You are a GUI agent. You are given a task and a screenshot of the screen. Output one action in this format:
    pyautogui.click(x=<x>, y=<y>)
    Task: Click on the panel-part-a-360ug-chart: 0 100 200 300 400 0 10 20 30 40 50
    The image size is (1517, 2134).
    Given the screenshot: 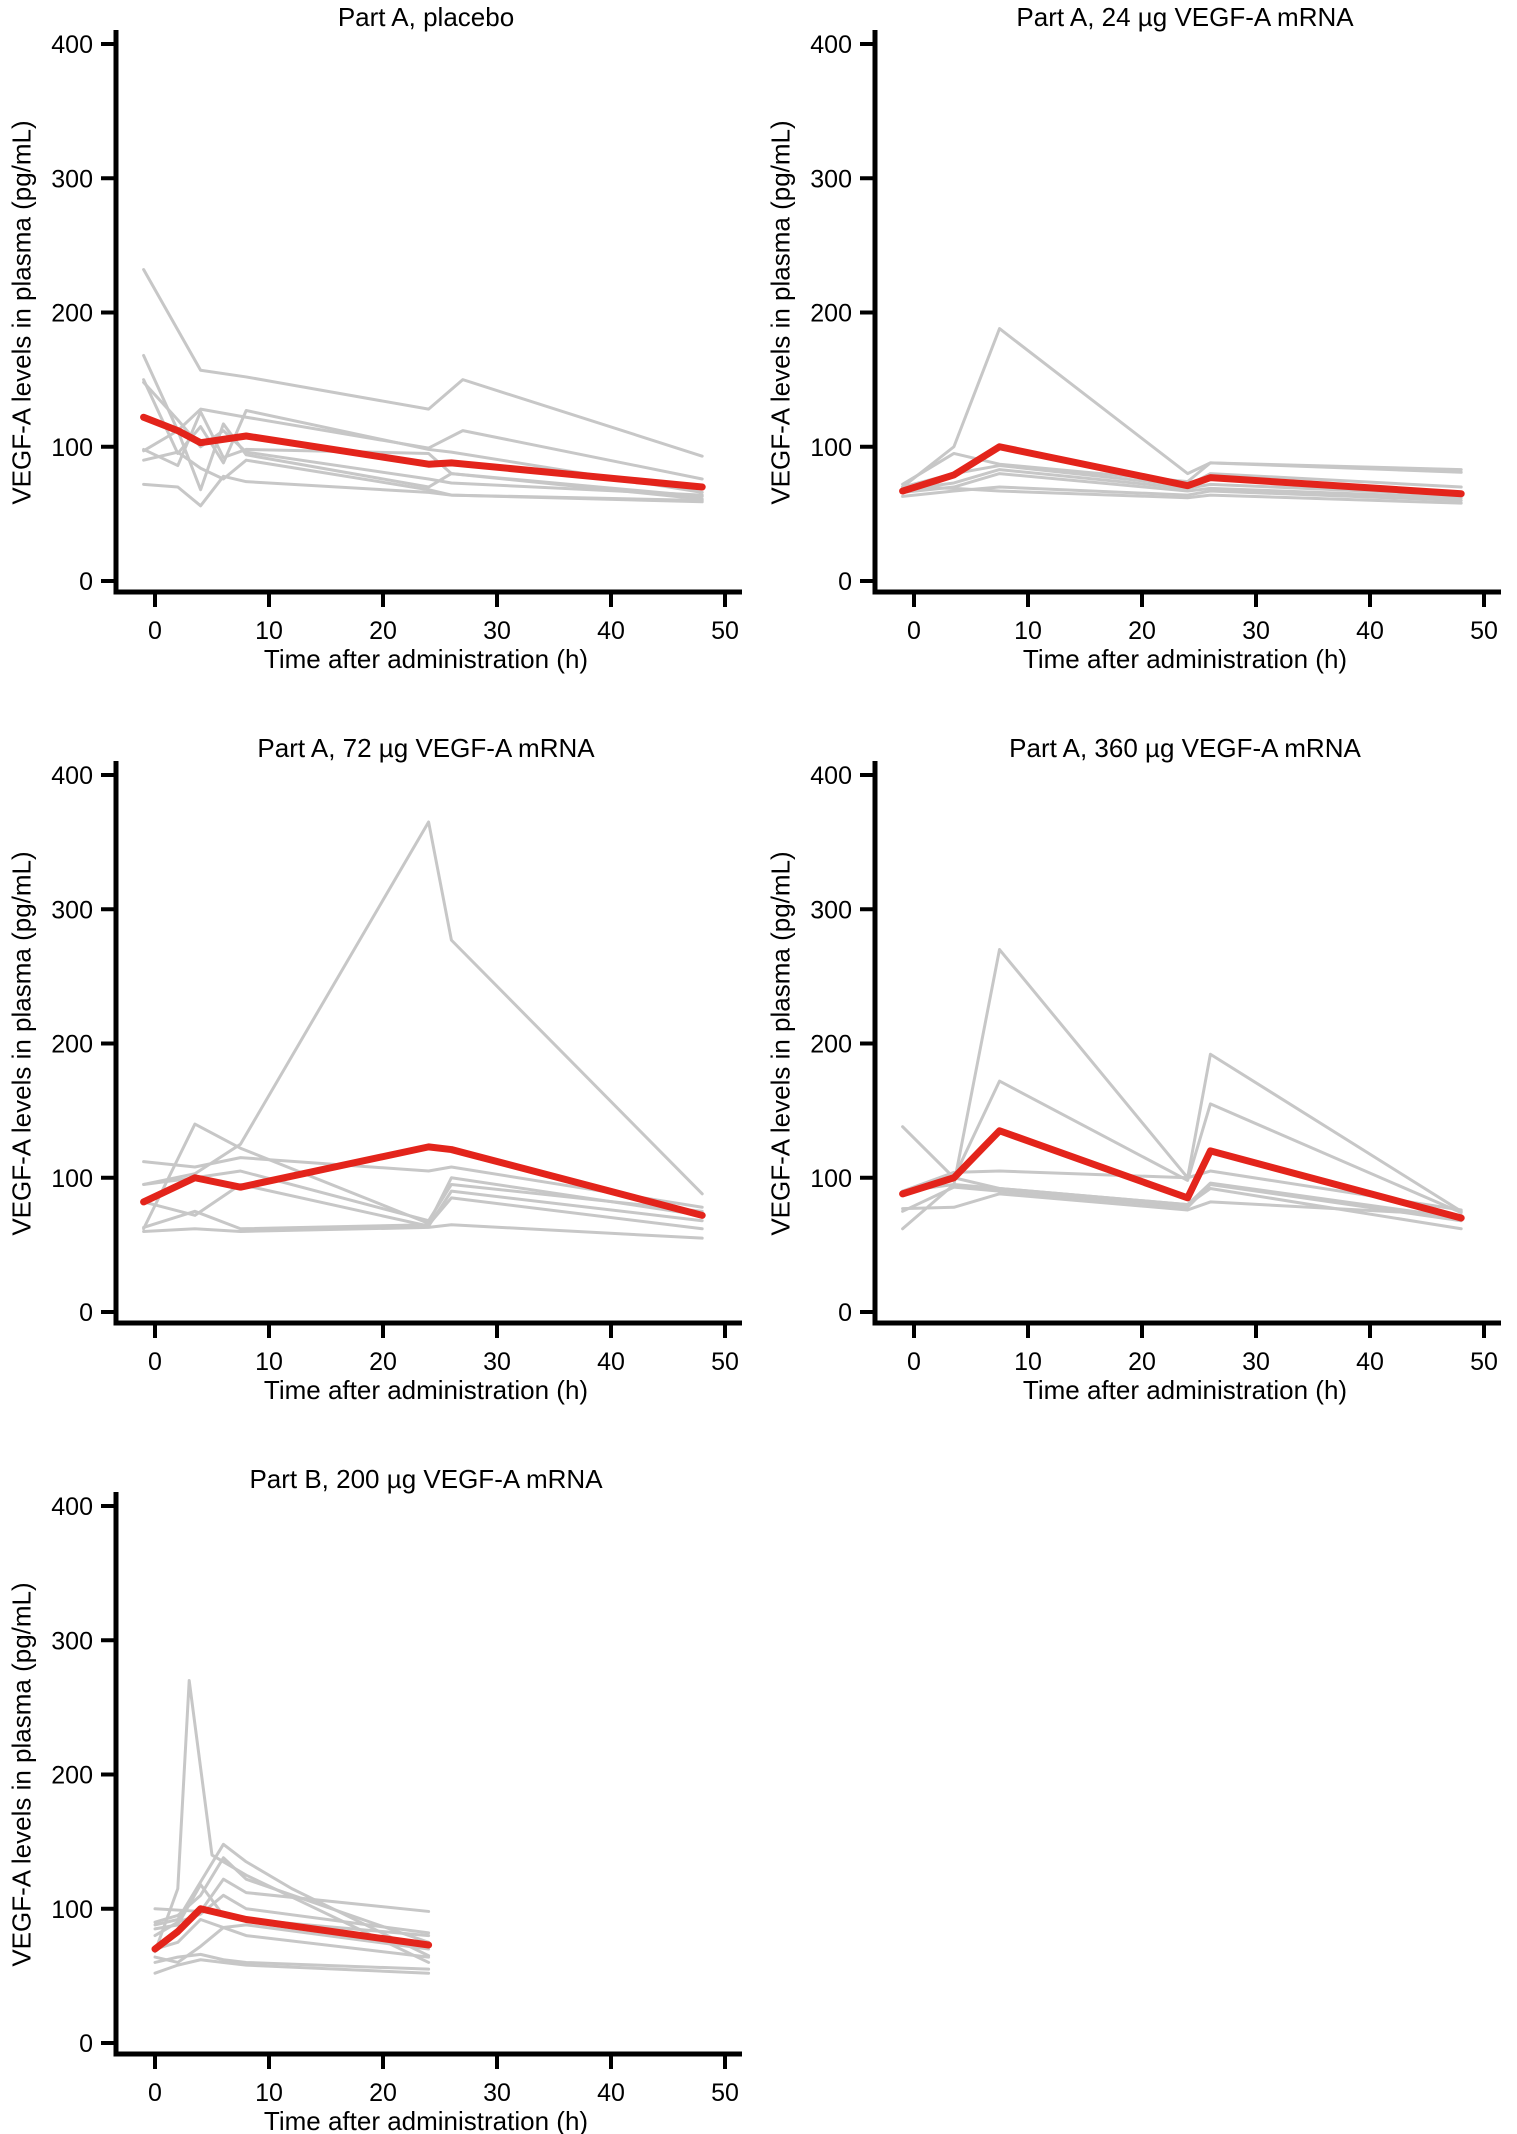 What is the action you would take?
    pyautogui.click(x=1155, y=1068)
    